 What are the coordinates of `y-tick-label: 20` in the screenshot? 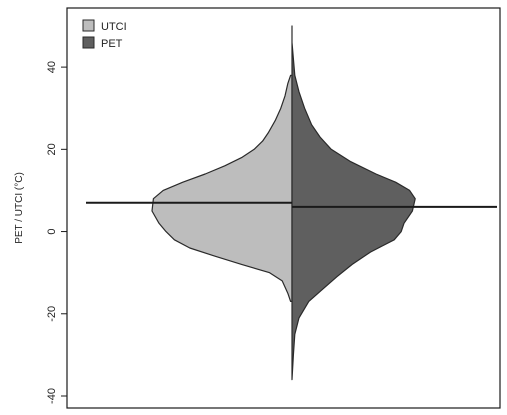 It's located at (52, 149).